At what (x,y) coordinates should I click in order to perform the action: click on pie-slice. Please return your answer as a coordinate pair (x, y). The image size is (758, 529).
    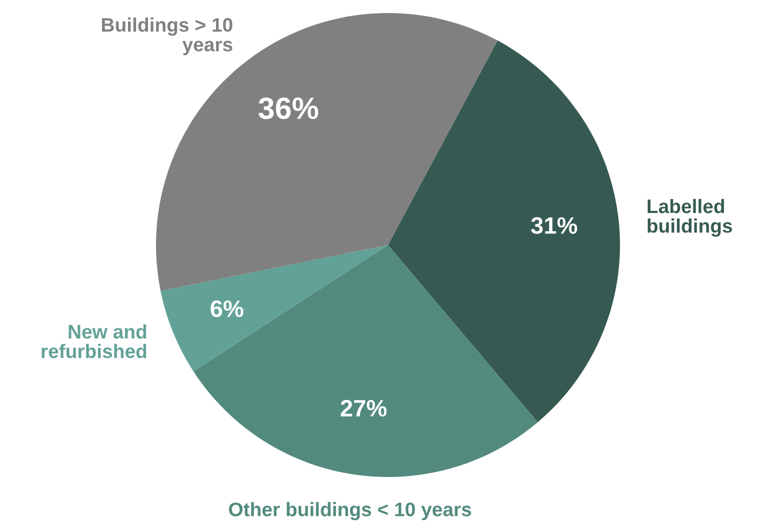
    Looking at the image, I should click on (274, 308).